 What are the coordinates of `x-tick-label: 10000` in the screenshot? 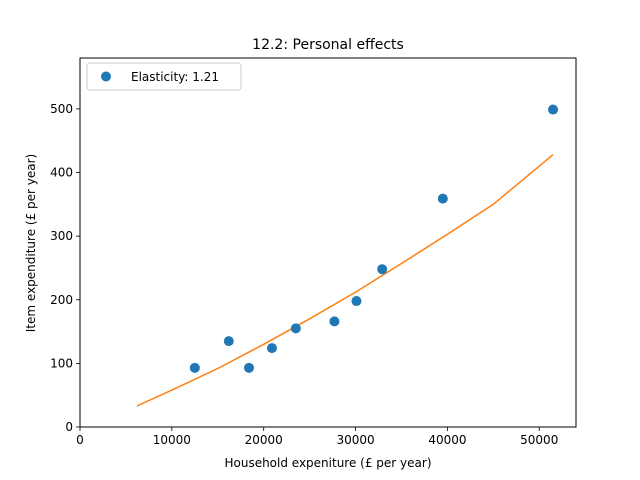 It's located at (172, 440).